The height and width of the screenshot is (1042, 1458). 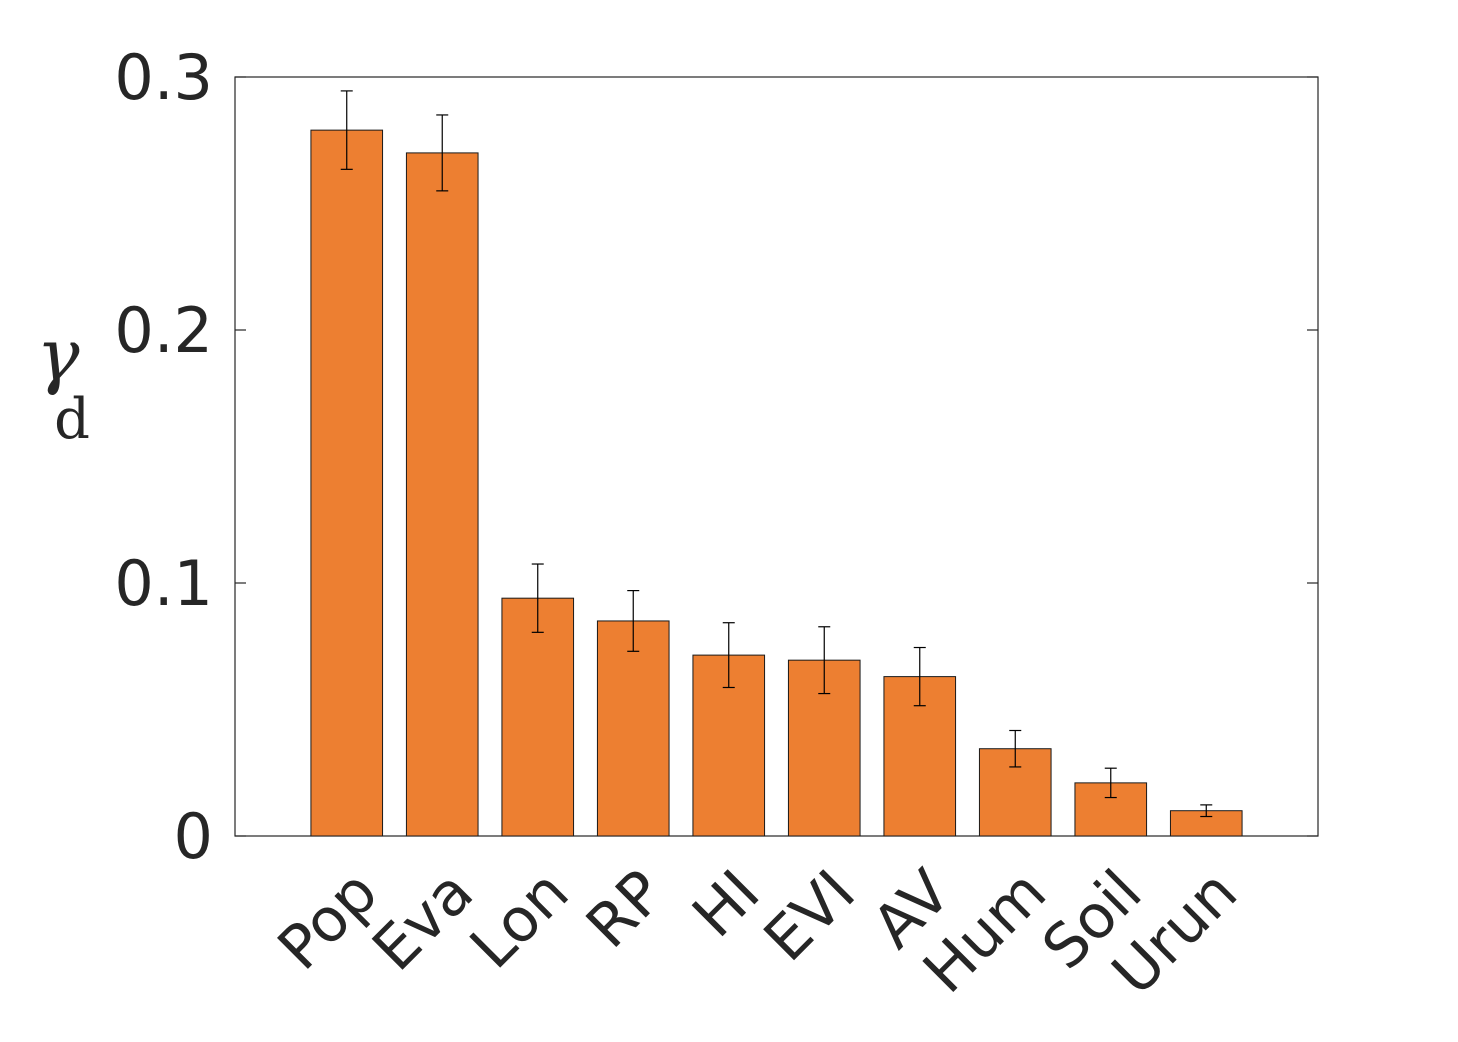 I want to click on y-tick-label: 0.3, so click(x=163, y=77).